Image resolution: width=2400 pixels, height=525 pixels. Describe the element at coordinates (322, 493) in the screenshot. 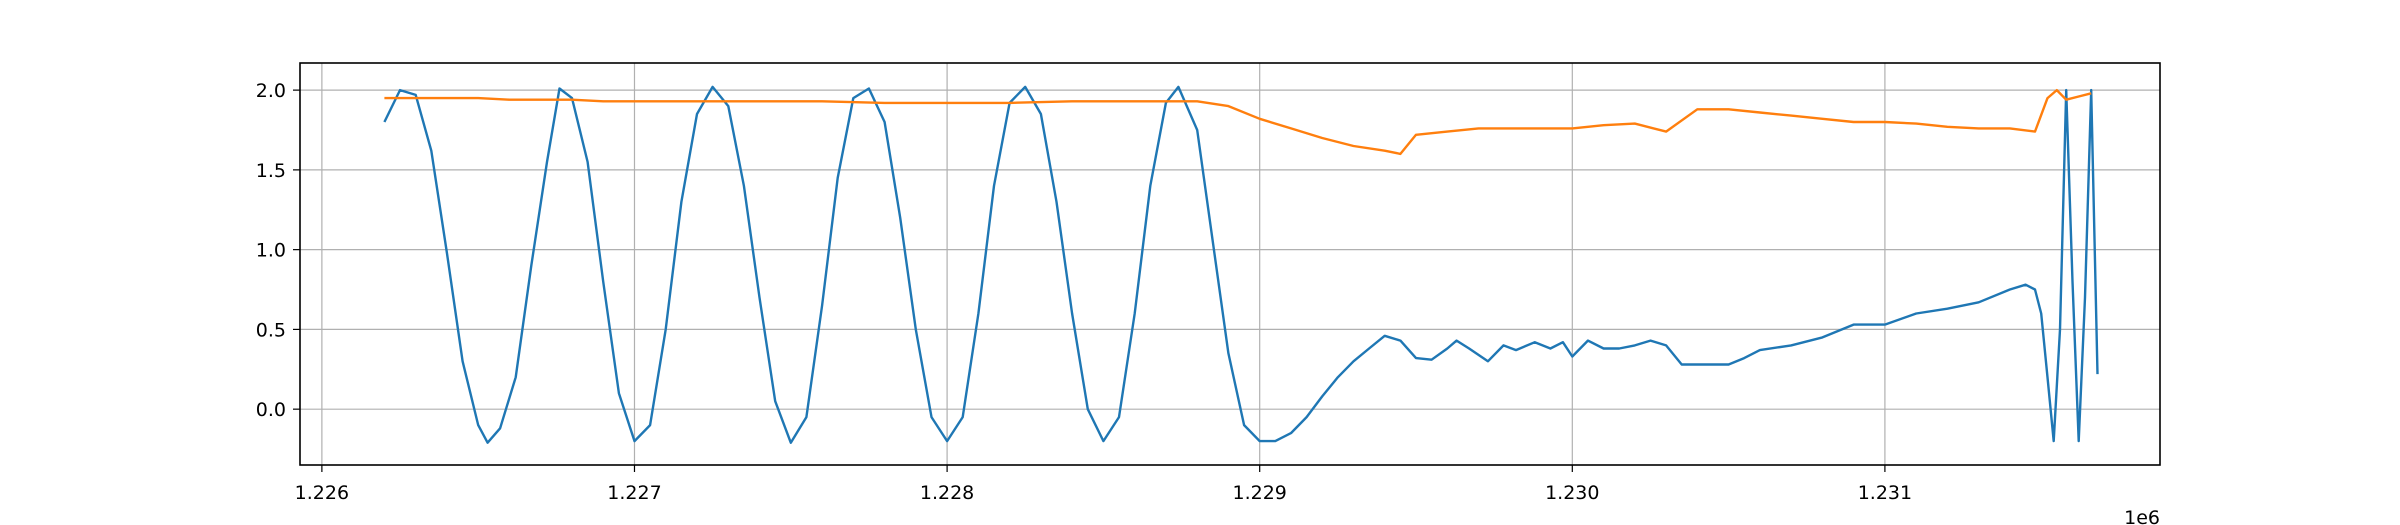

I see `x-tick-label: 1.226` at that location.